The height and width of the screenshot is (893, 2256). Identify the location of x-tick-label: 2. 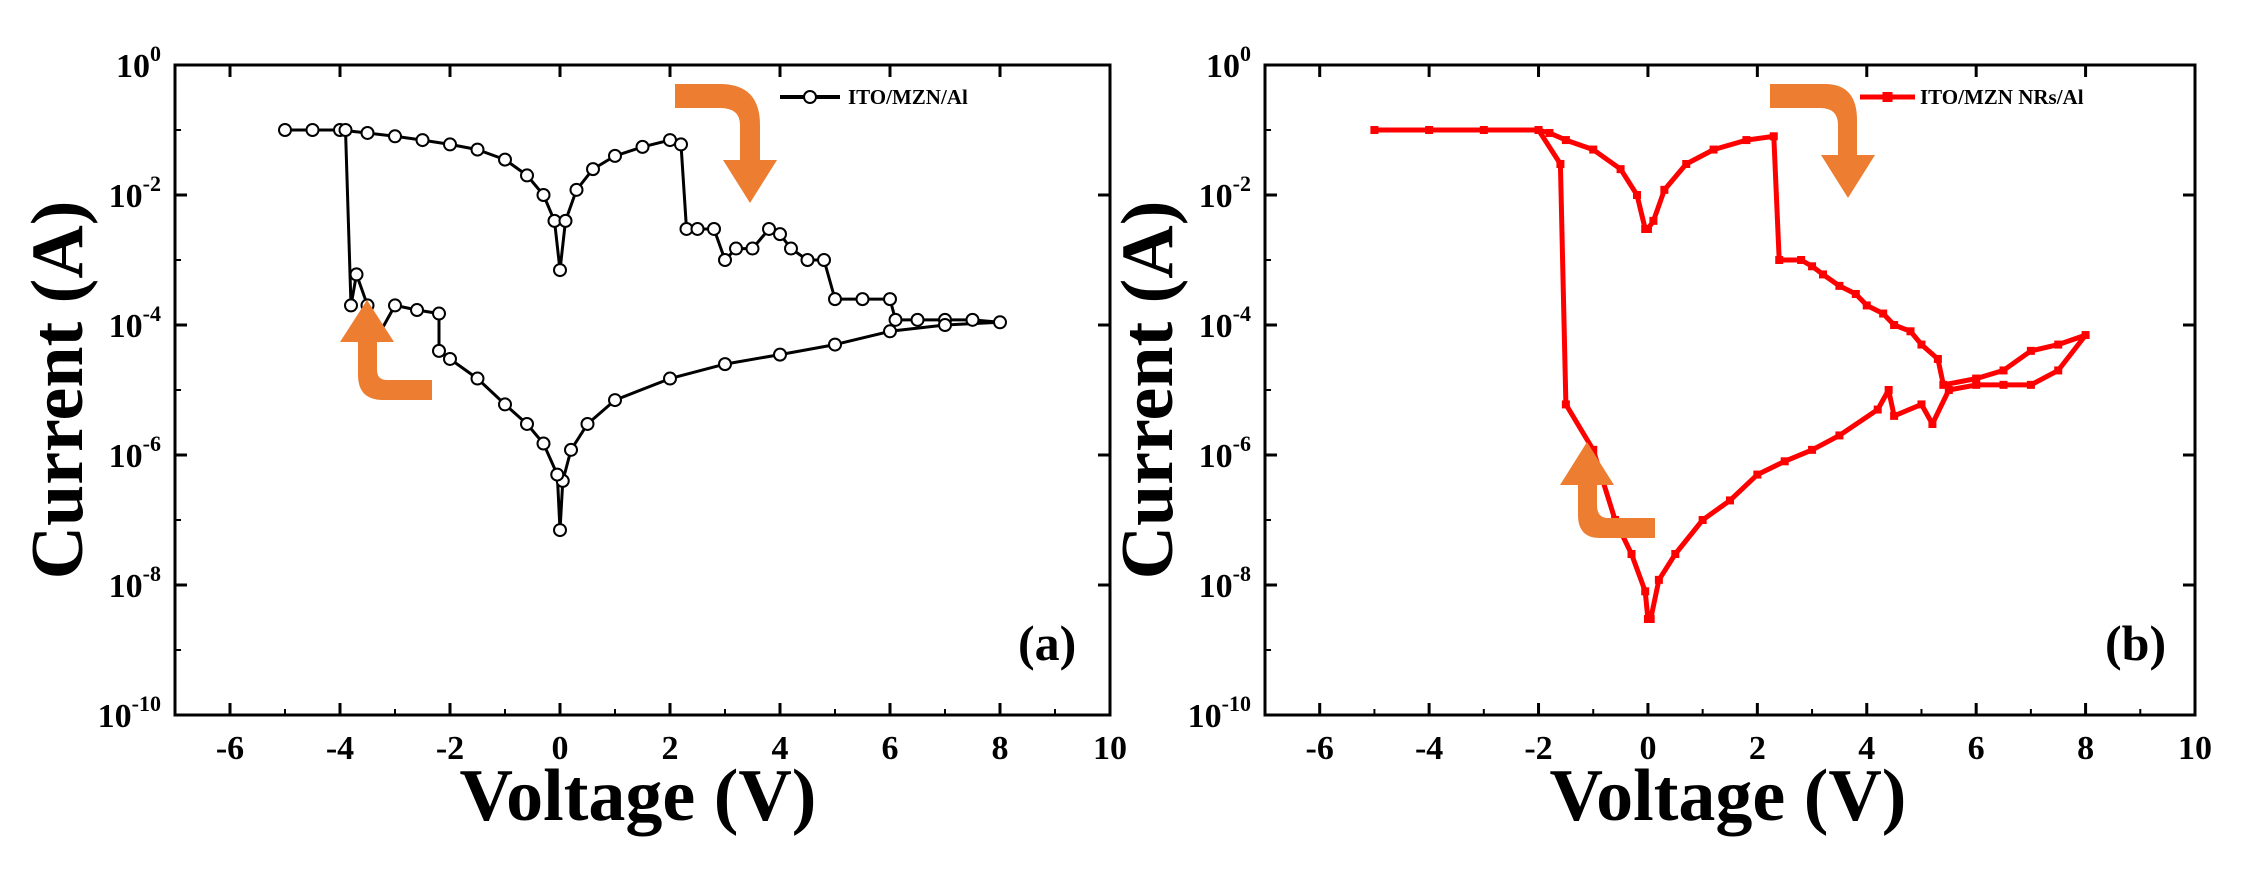
(1757, 748).